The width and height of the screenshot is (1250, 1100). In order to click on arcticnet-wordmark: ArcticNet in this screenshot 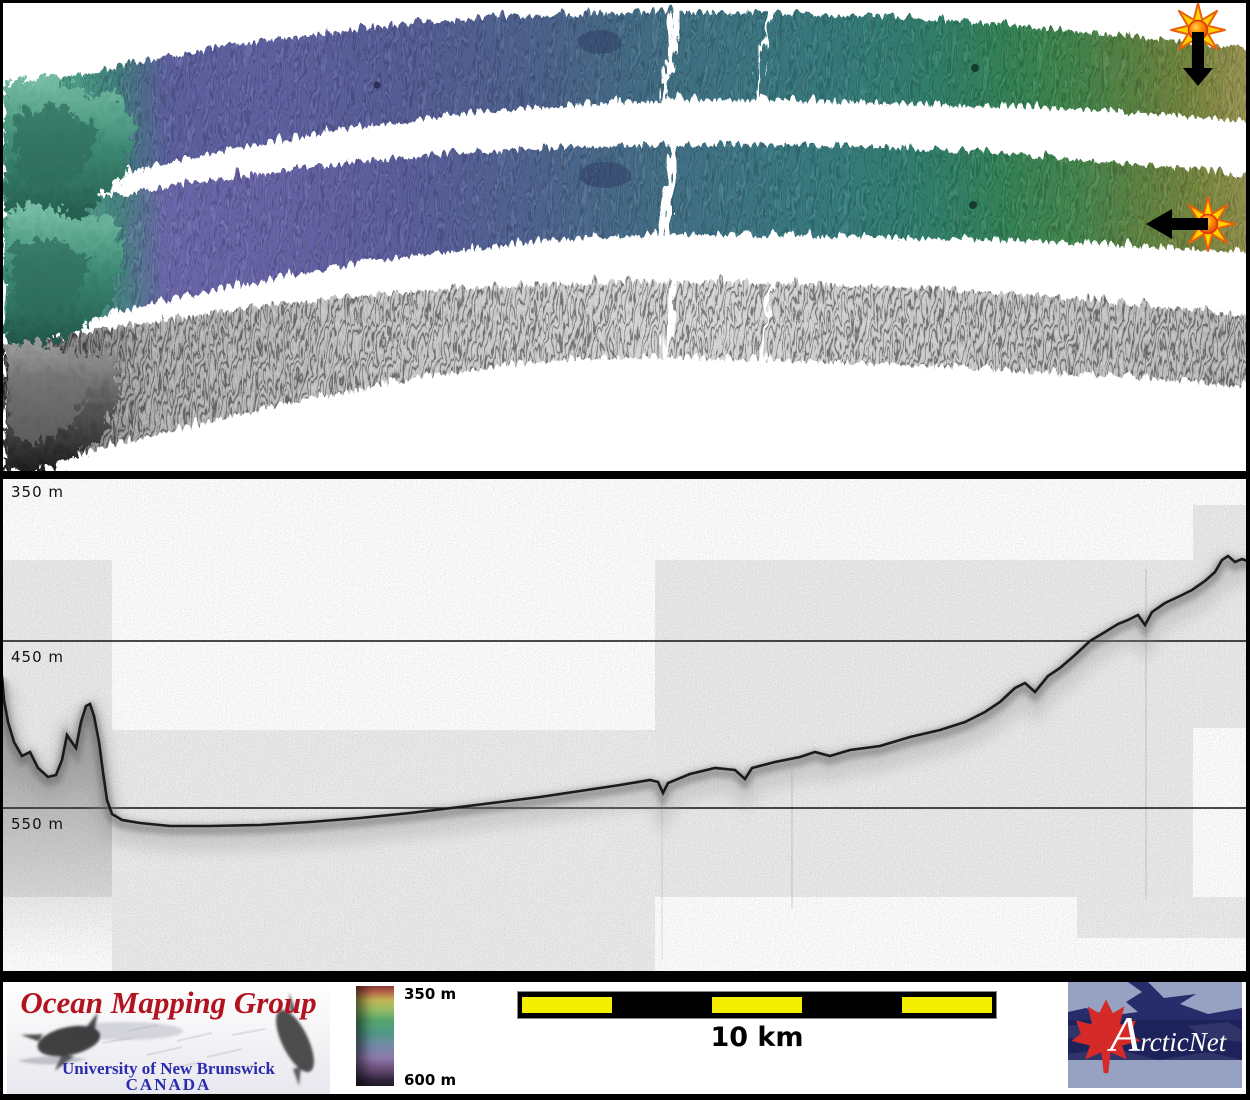, I will do `click(1168, 1034)`.